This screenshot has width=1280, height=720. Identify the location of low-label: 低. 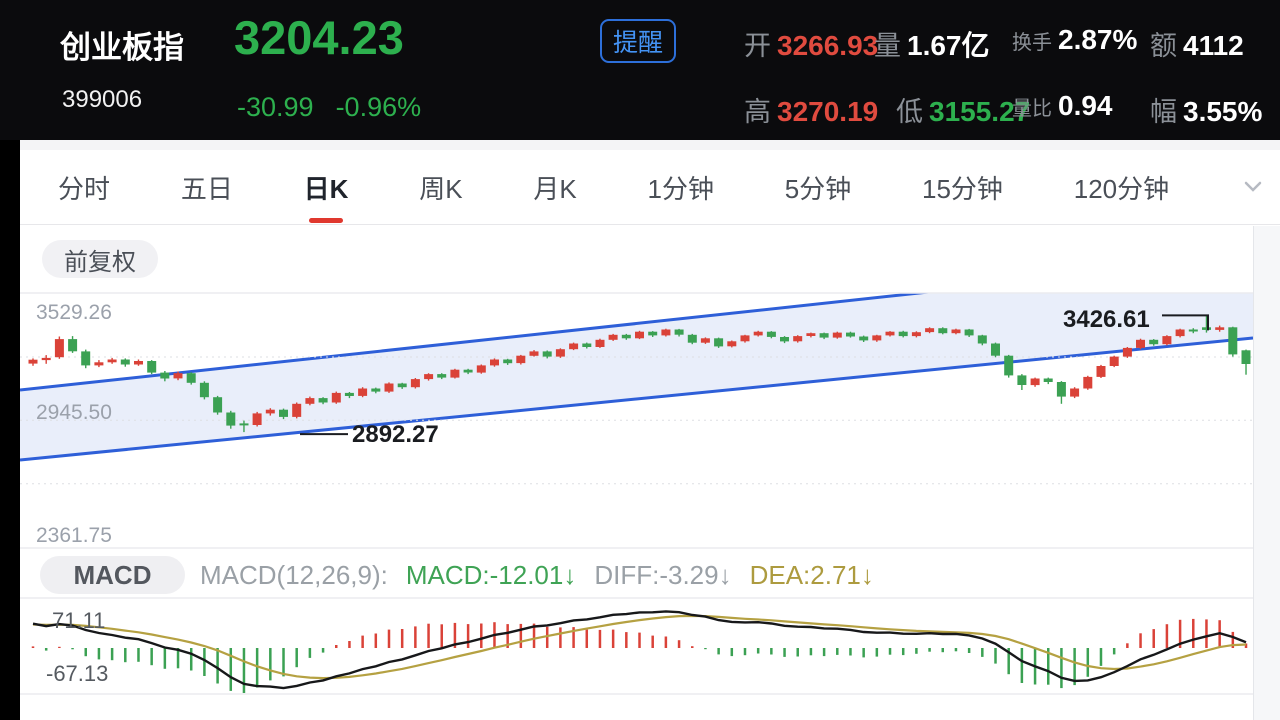
(909, 112).